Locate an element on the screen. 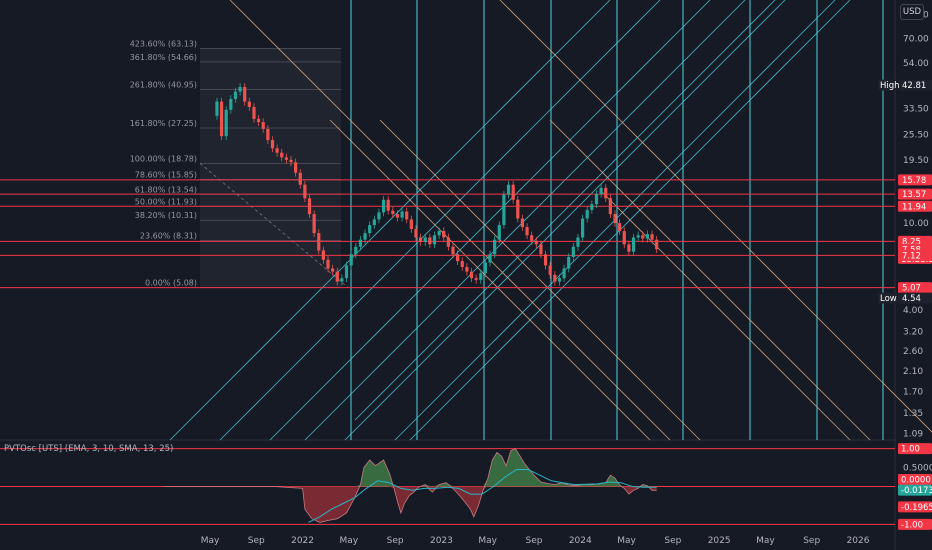 The height and width of the screenshot is (550, 932). time-tick-label: 2026 is located at coordinates (858, 541).